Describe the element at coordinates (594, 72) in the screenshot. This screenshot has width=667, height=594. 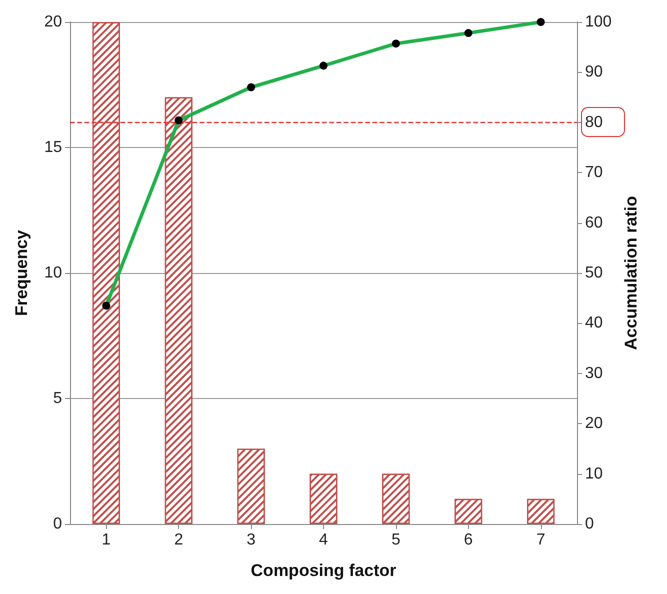
I see `y2-tick-label: 90` at that location.